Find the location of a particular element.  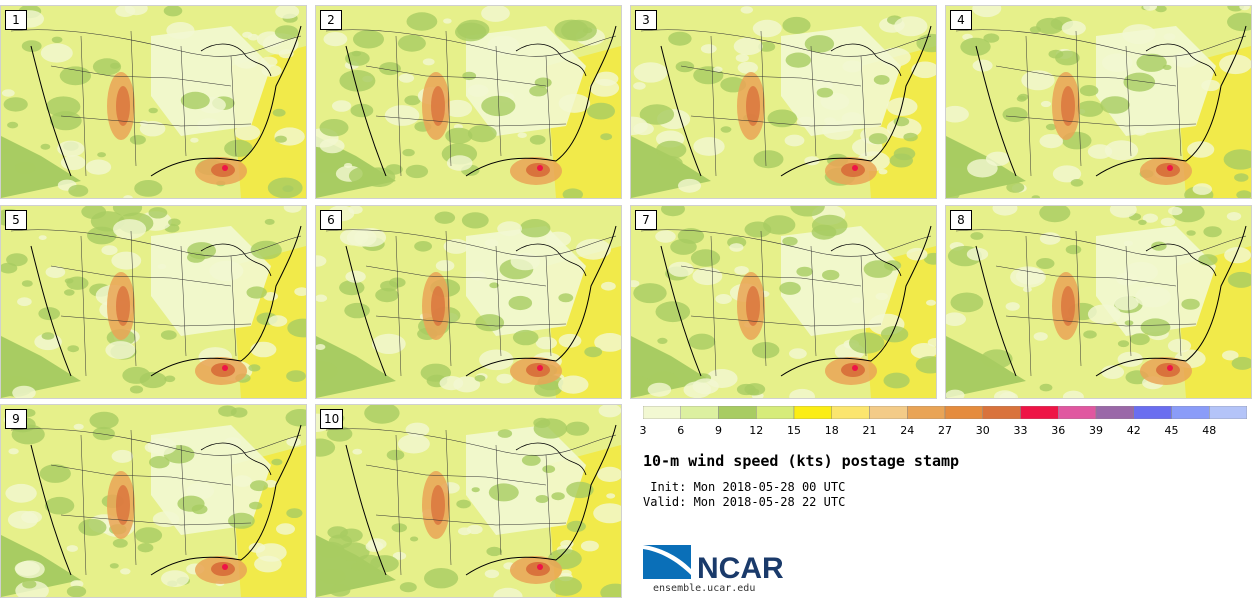

ensemble-member-panel: 7 is located at coordinates (783, 302).